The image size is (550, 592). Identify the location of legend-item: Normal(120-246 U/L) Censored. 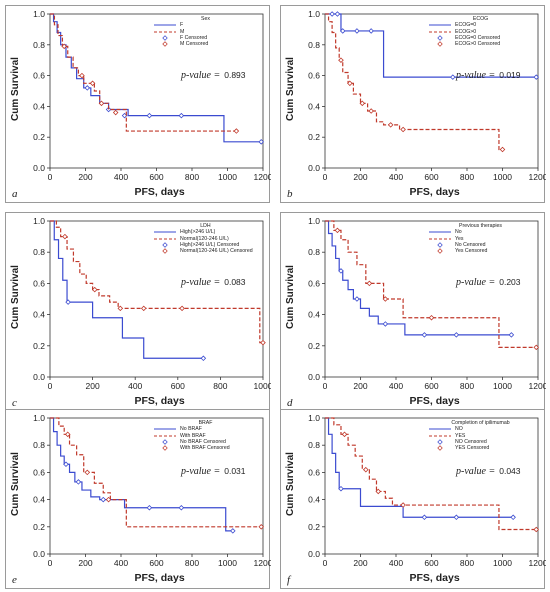
(205, 251).